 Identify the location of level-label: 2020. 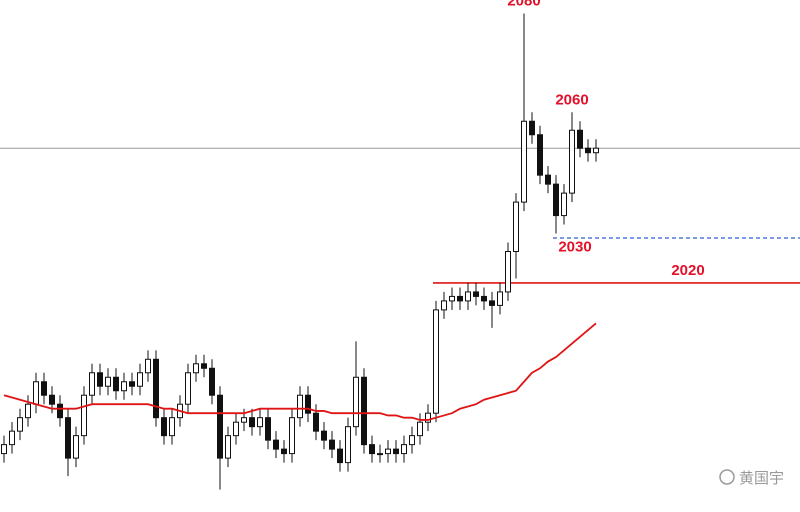
(687, 270).